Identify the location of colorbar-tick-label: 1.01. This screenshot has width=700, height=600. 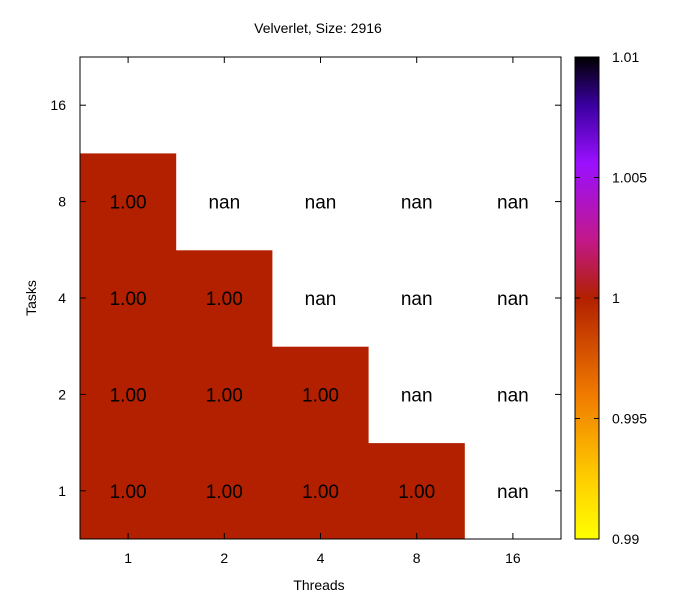
(625, 57).